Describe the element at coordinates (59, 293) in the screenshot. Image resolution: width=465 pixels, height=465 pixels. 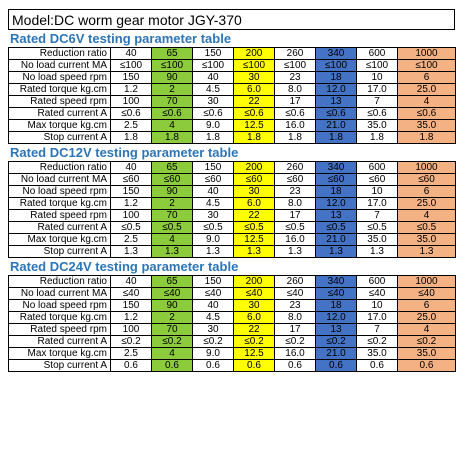
I see `row-label: No load current MA` at that location.